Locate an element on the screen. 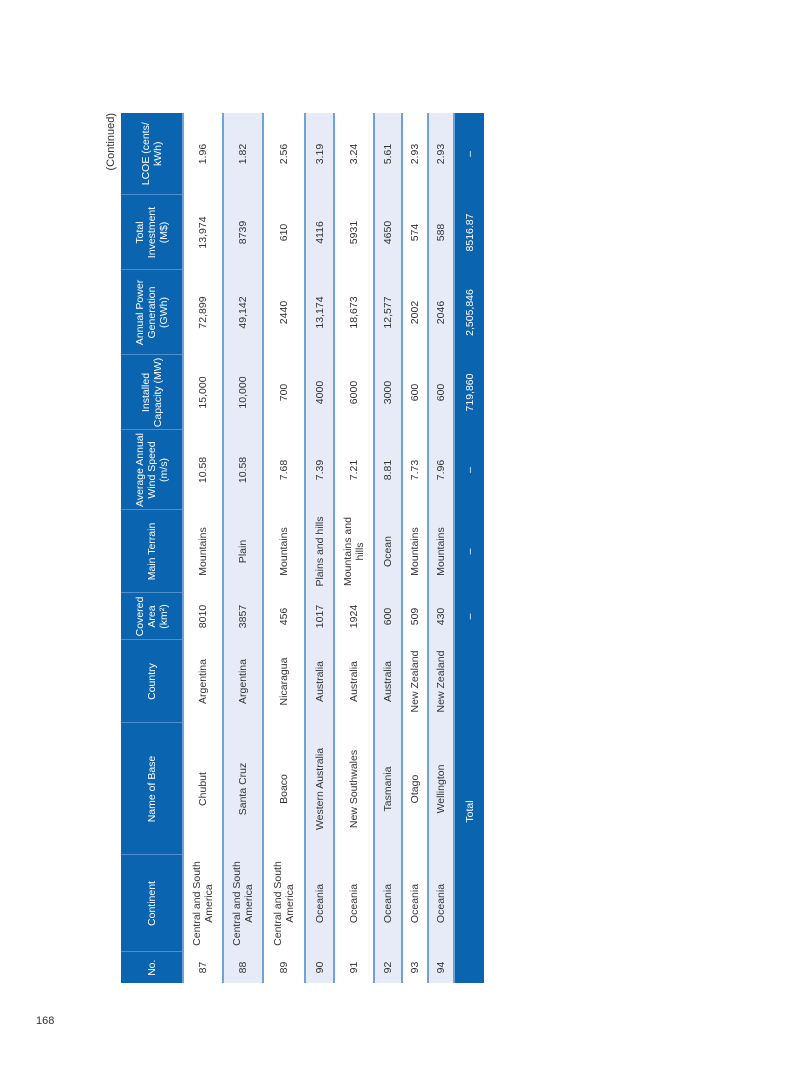 The image size is (793, 1077). column-header: LCOE (cents/ kWh) is located at coordinates (152, 154).